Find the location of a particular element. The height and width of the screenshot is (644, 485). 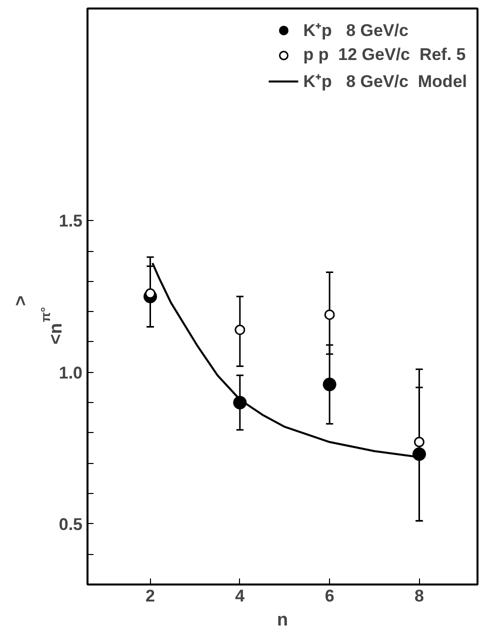

x-tick-label: 6 is located at coordinates (329, 596).